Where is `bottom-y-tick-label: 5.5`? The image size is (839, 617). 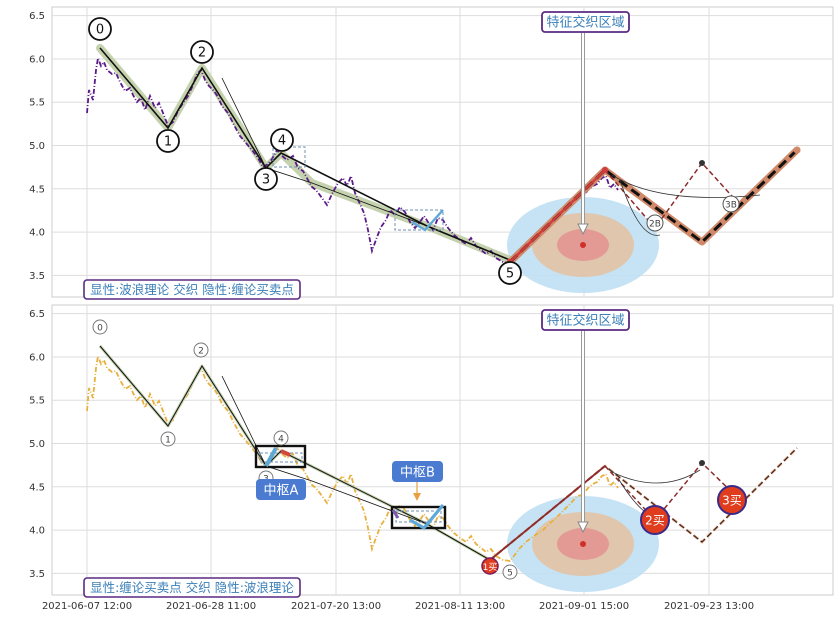
bottom-y-tick-label: 5.5 is located at coordinates (37, 401).